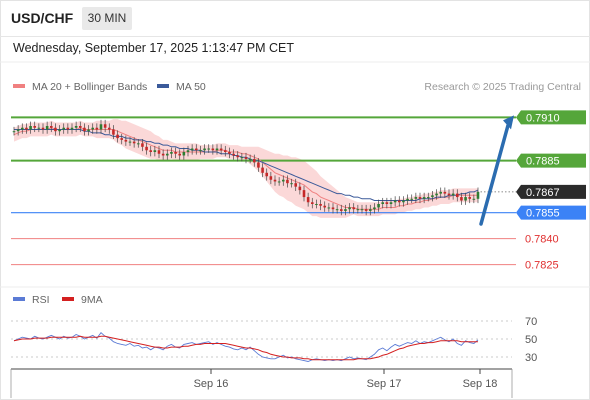  What do you see at coordinates (551, 212) in the screenshot?
I see `pivot-label-box` at bounding box center [551, 212].